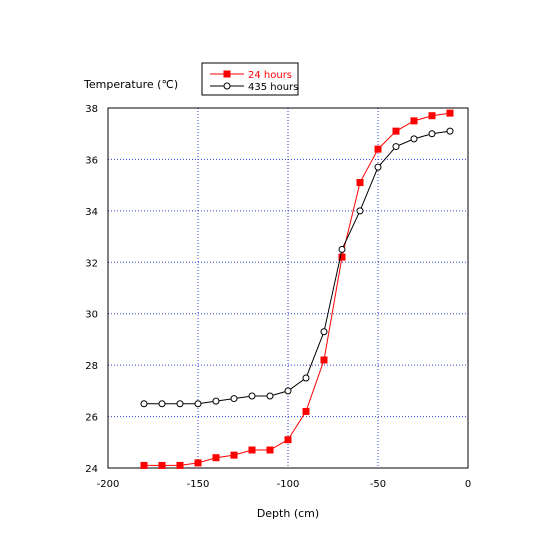 The image size is (540, 540). I want to click on legend-label: 435 hours, so click(273, 87).